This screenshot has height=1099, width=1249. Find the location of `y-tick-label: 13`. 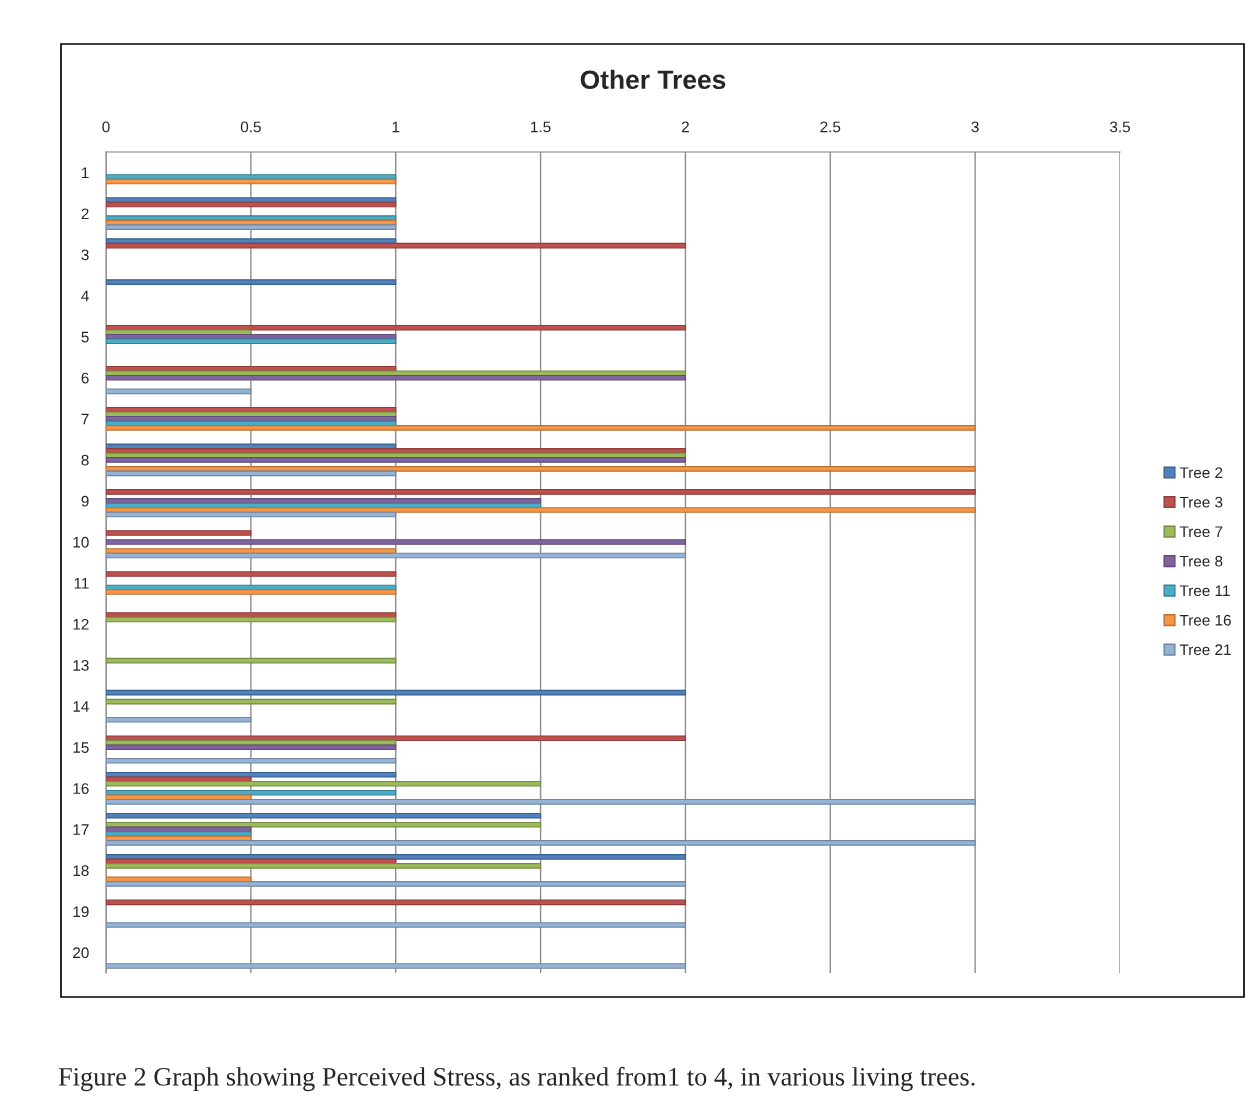

y-tick-label: 13 is located at coordinates (81, 665).